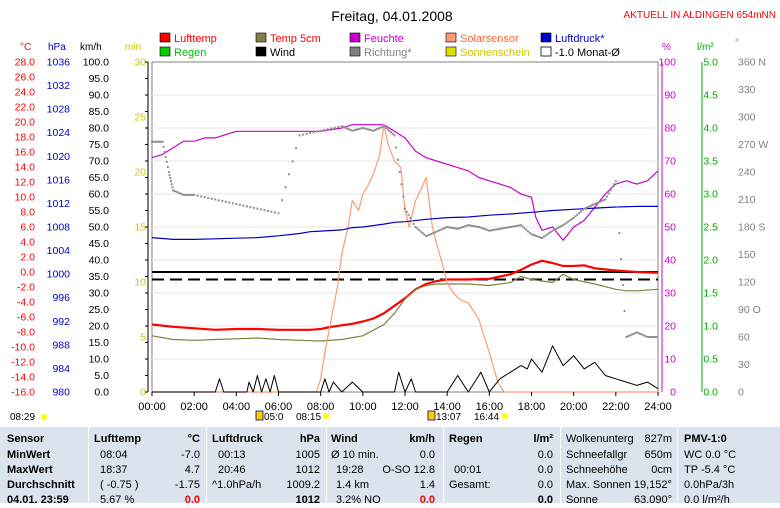 The width and height of the screenshot is (780, 508). Describe the element at coordinates (165, 37) in the screenshot. I see `legend-swatch-lufttemp` at that location.